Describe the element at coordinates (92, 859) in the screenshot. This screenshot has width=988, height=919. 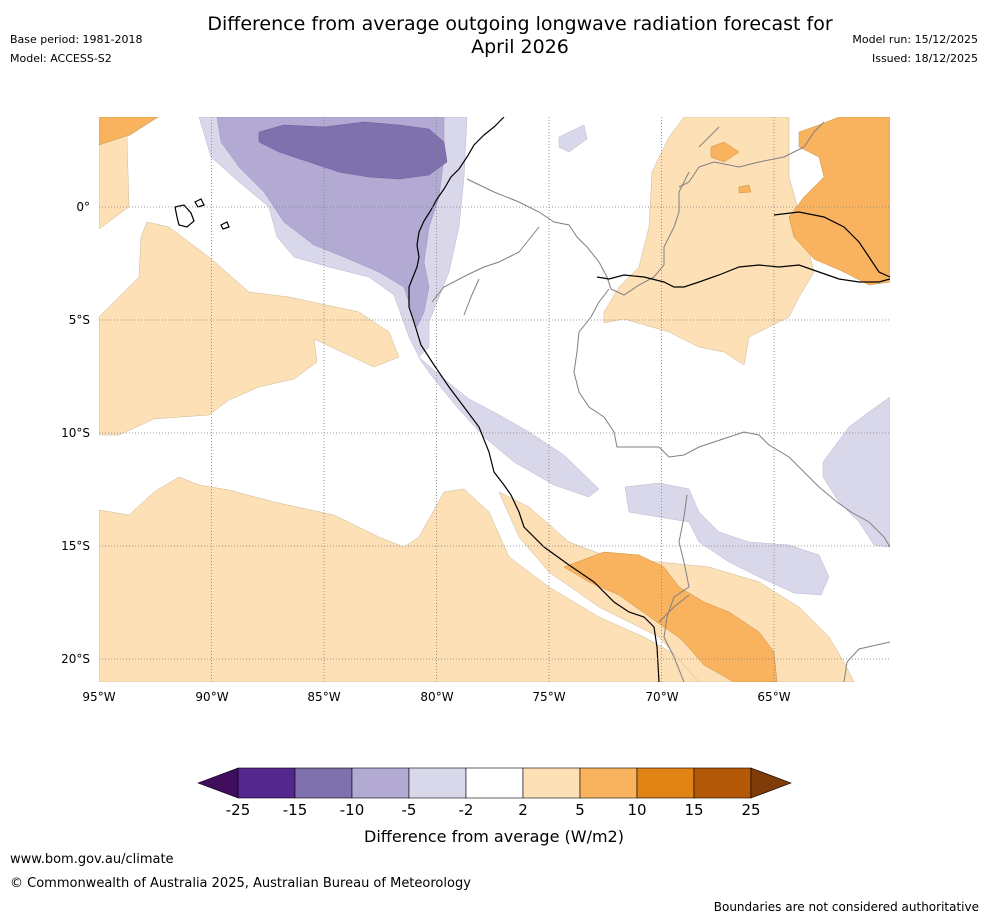
I see `website-link: www.bom.gov.au/climate` at that location.